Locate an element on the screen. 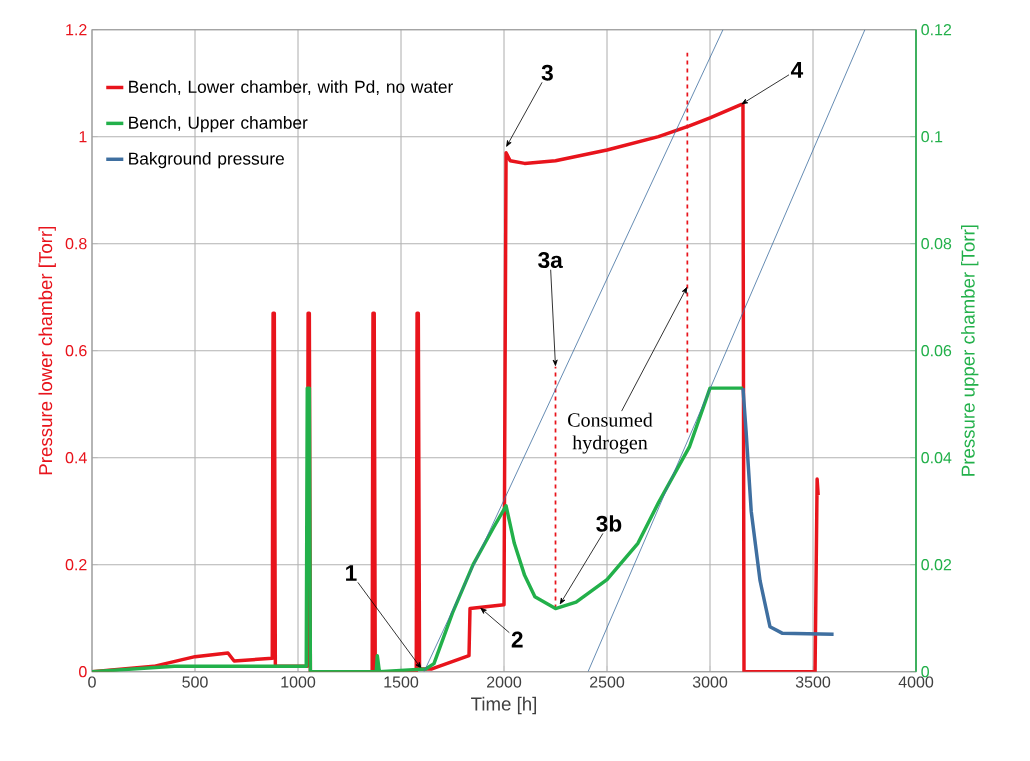 The width and height of the screenshot is (1030, 761). y-tick-label: 0.2 is located at coordinates (76, 565).